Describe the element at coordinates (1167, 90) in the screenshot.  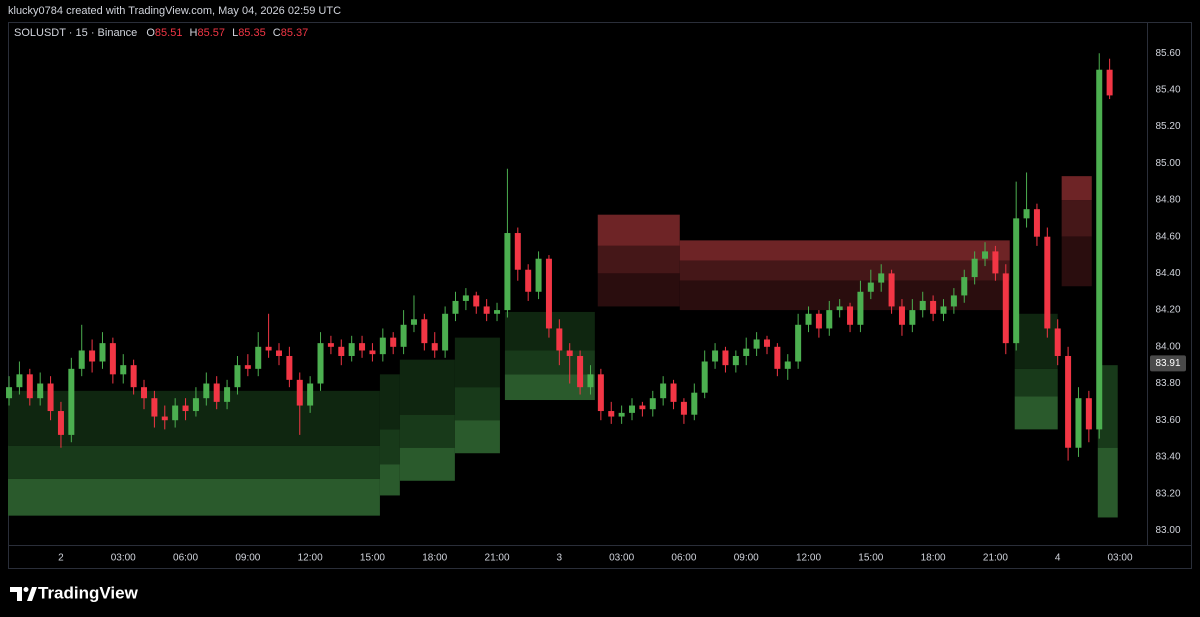
I see `y-tick-label: 85.40` at that location.